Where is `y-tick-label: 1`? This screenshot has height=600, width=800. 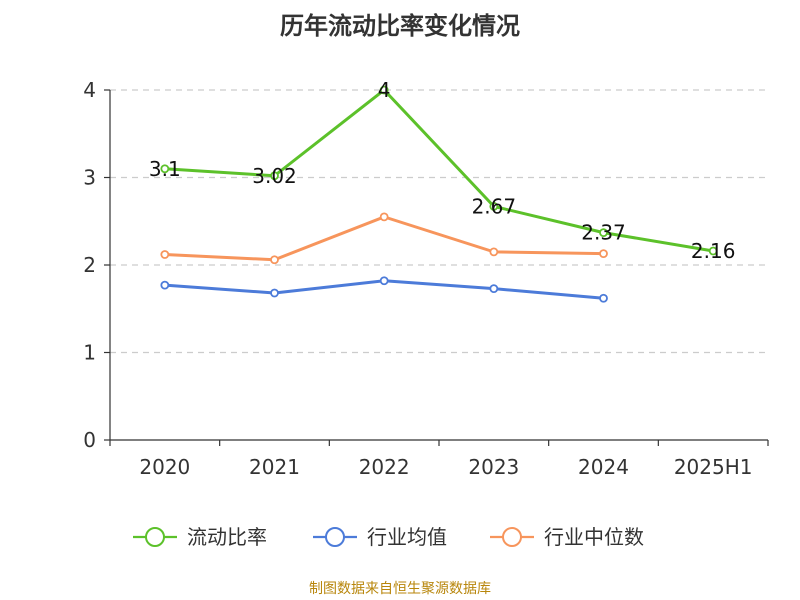
y-tick-label: 1 is located at coordinates (89, 353).